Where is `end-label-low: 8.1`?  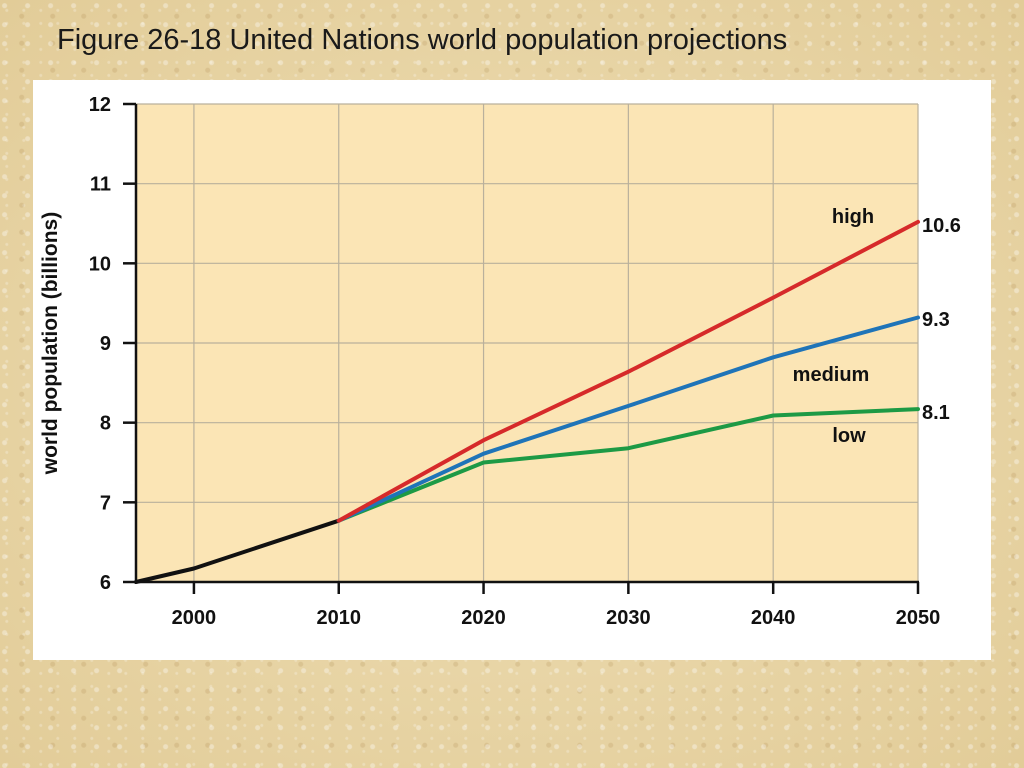 end-label-low: 8.1 is located at coordinates (936, 413).